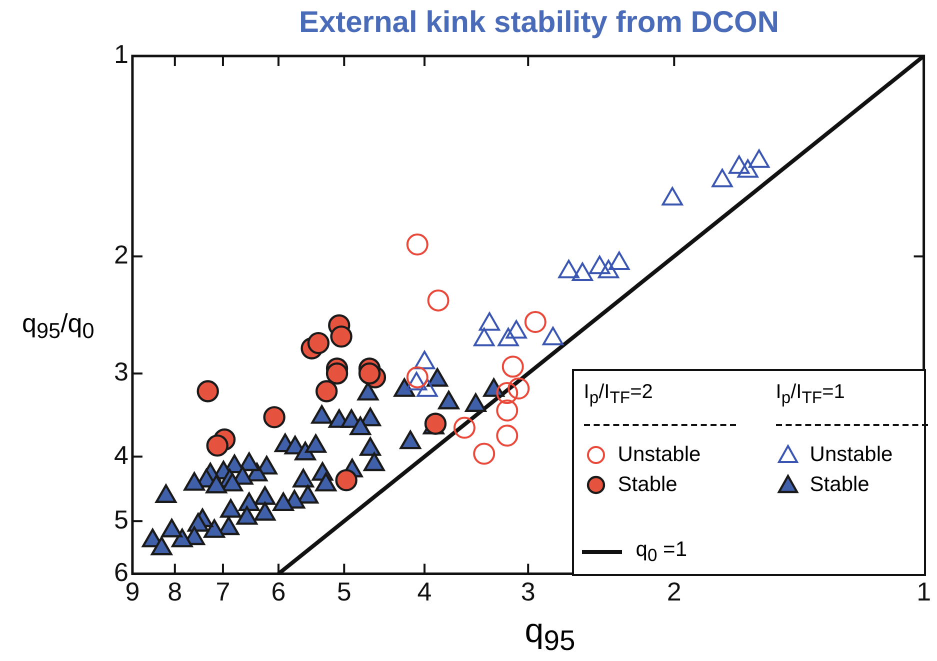 The height and width of the screenshot is (661, 937). What do you see at coordinates (550, 635) in the screenshot?
I see `x-axis-title: q$_{95}$` at bounding box center [550, 635].